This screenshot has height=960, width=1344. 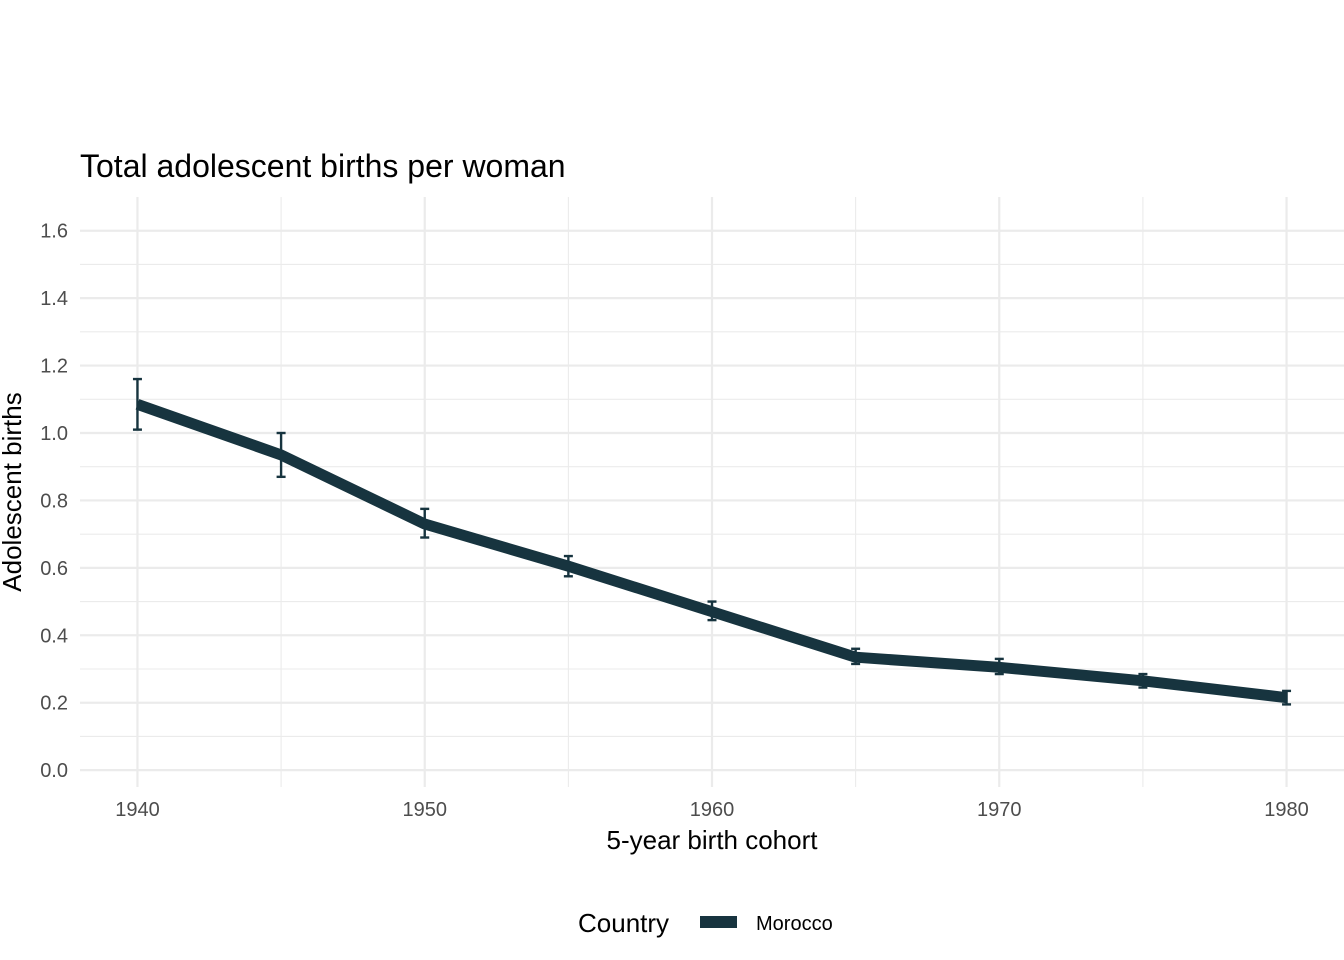 I want to click on chart-title: Total adolescent births per woman, so click(x=323, y=166).